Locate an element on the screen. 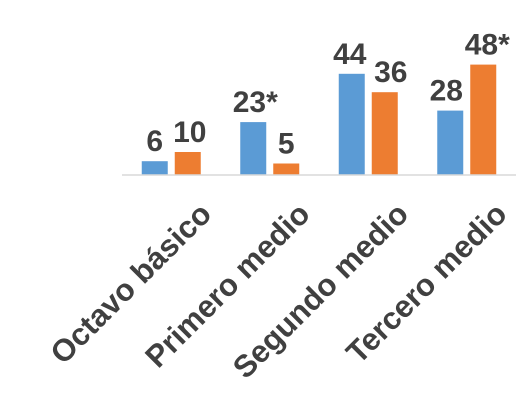 The image size is (516, 395). data-label-series1-3: 44 is located at coordinates (350, 54).